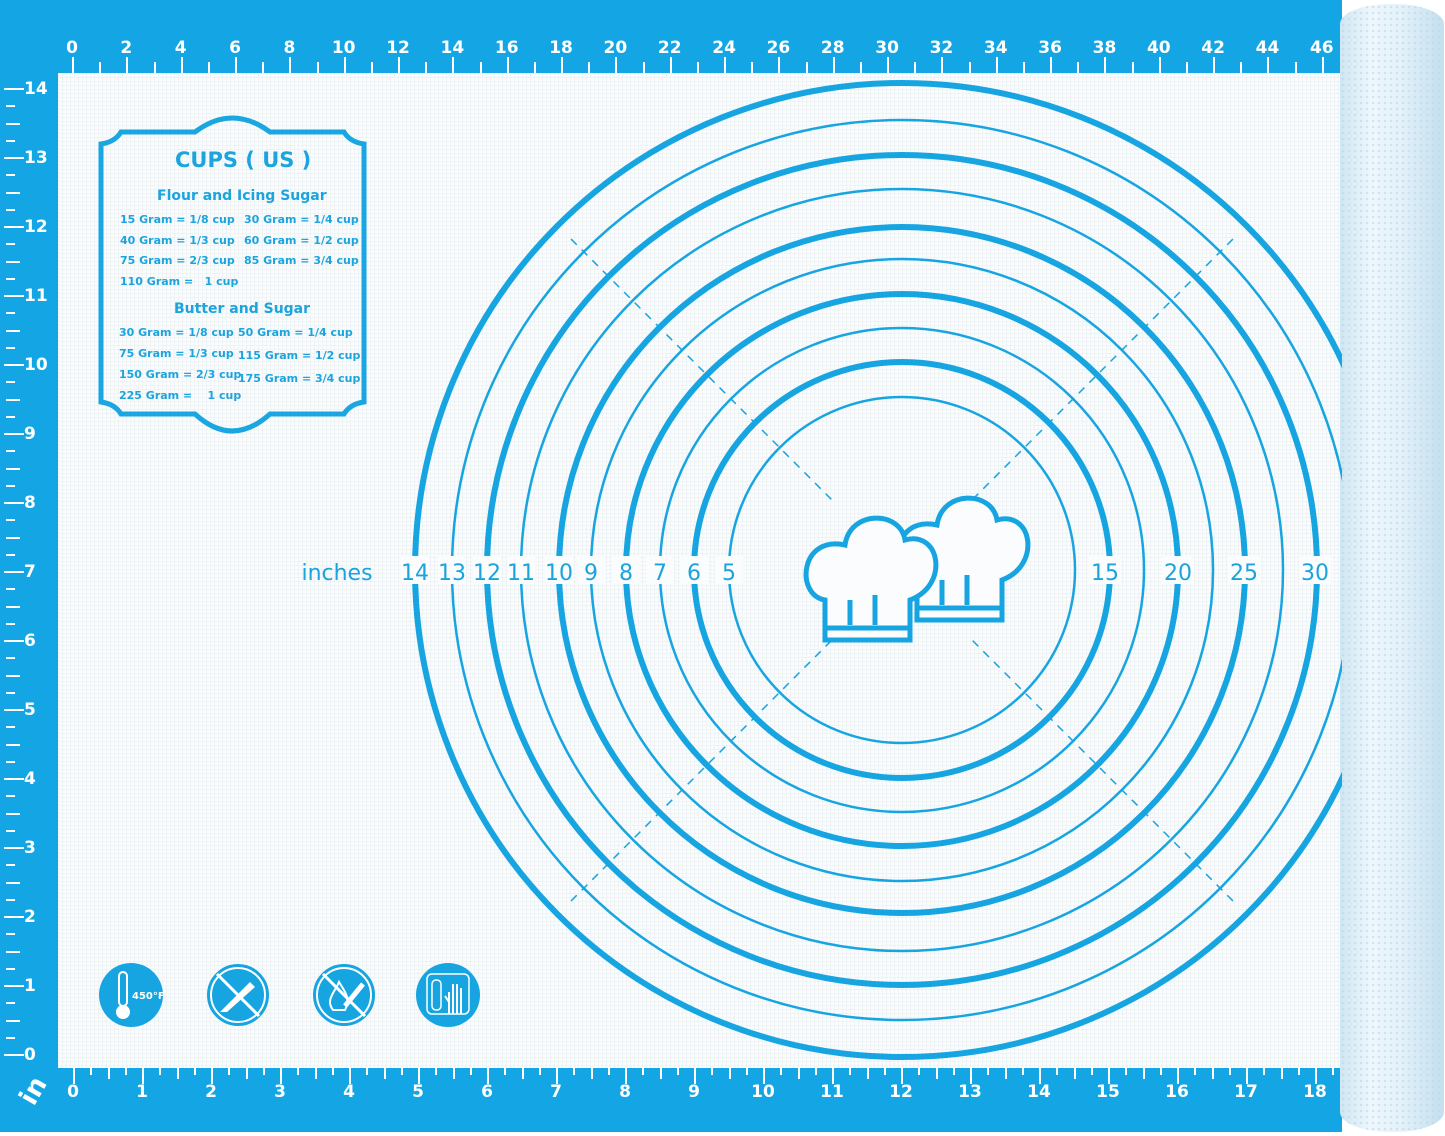  Describe the element at coordinates (1213, 48) in the screenshot. I see `ruler-label: 42` at that location.